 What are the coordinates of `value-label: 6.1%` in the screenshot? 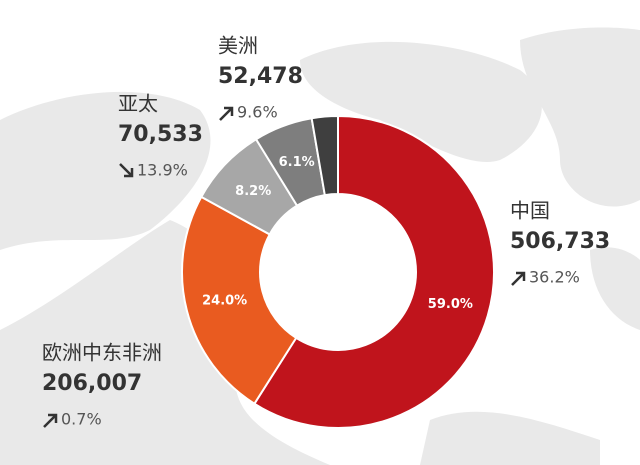 It's located at (297, 162).